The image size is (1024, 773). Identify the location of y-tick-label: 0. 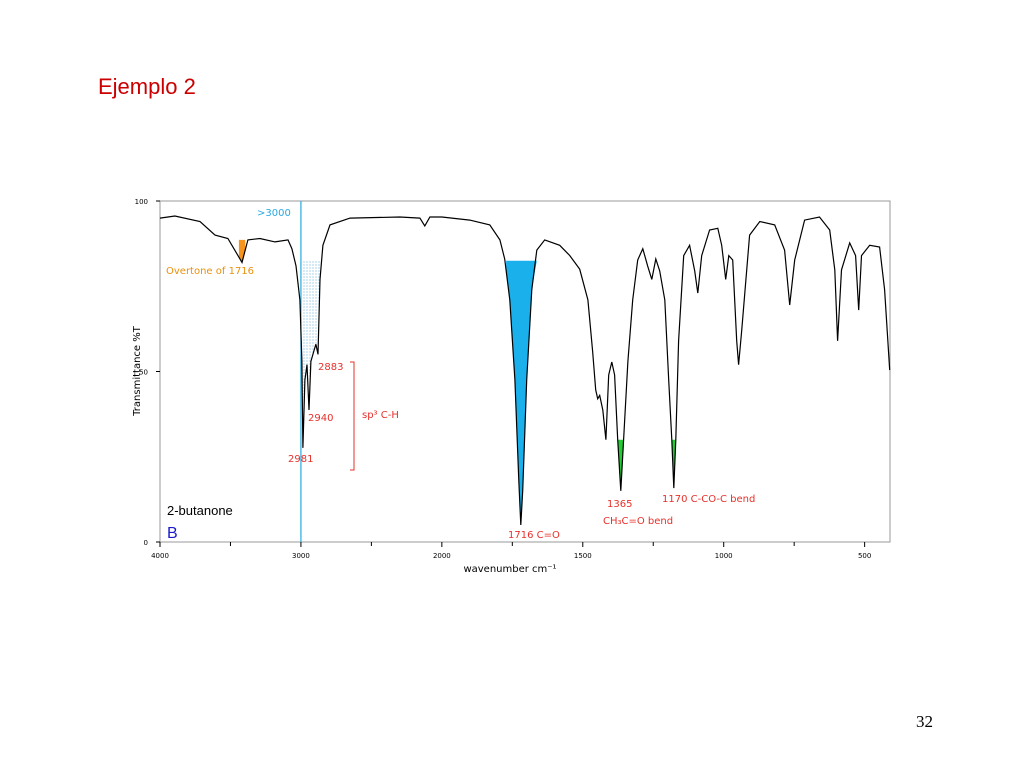
(146, 543).